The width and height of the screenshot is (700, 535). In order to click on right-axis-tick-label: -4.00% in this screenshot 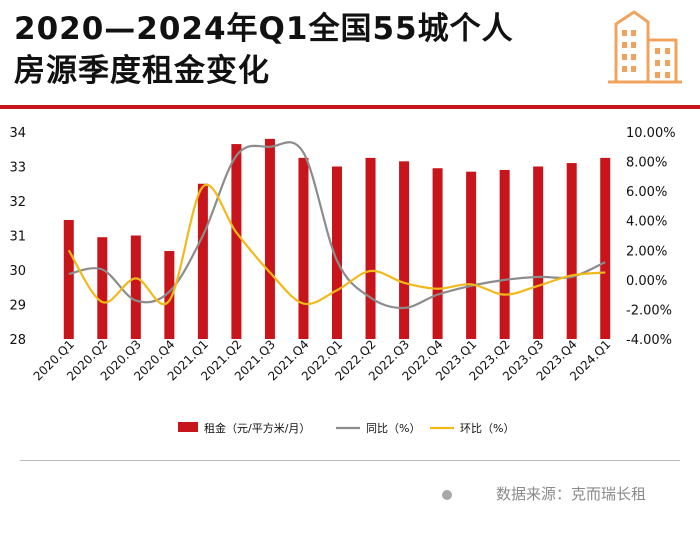, I will do `click(649, 340)`.